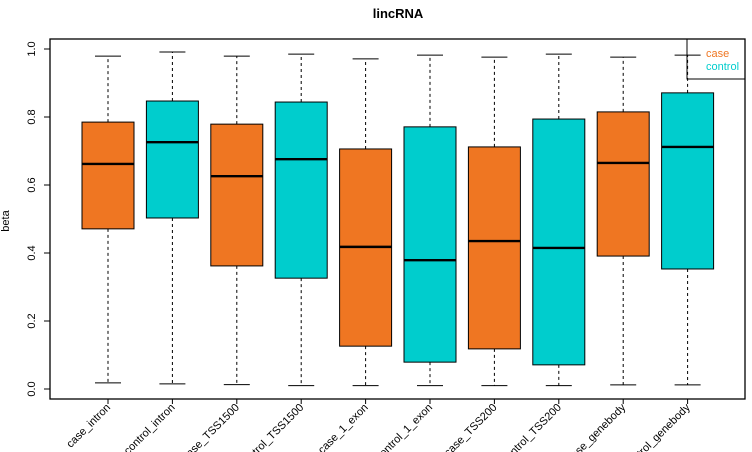 The image size is (752, 452). Describe the element at coordinates (32, 116) in the screenshot. I see `y-tick-label: 0.8` at that location.